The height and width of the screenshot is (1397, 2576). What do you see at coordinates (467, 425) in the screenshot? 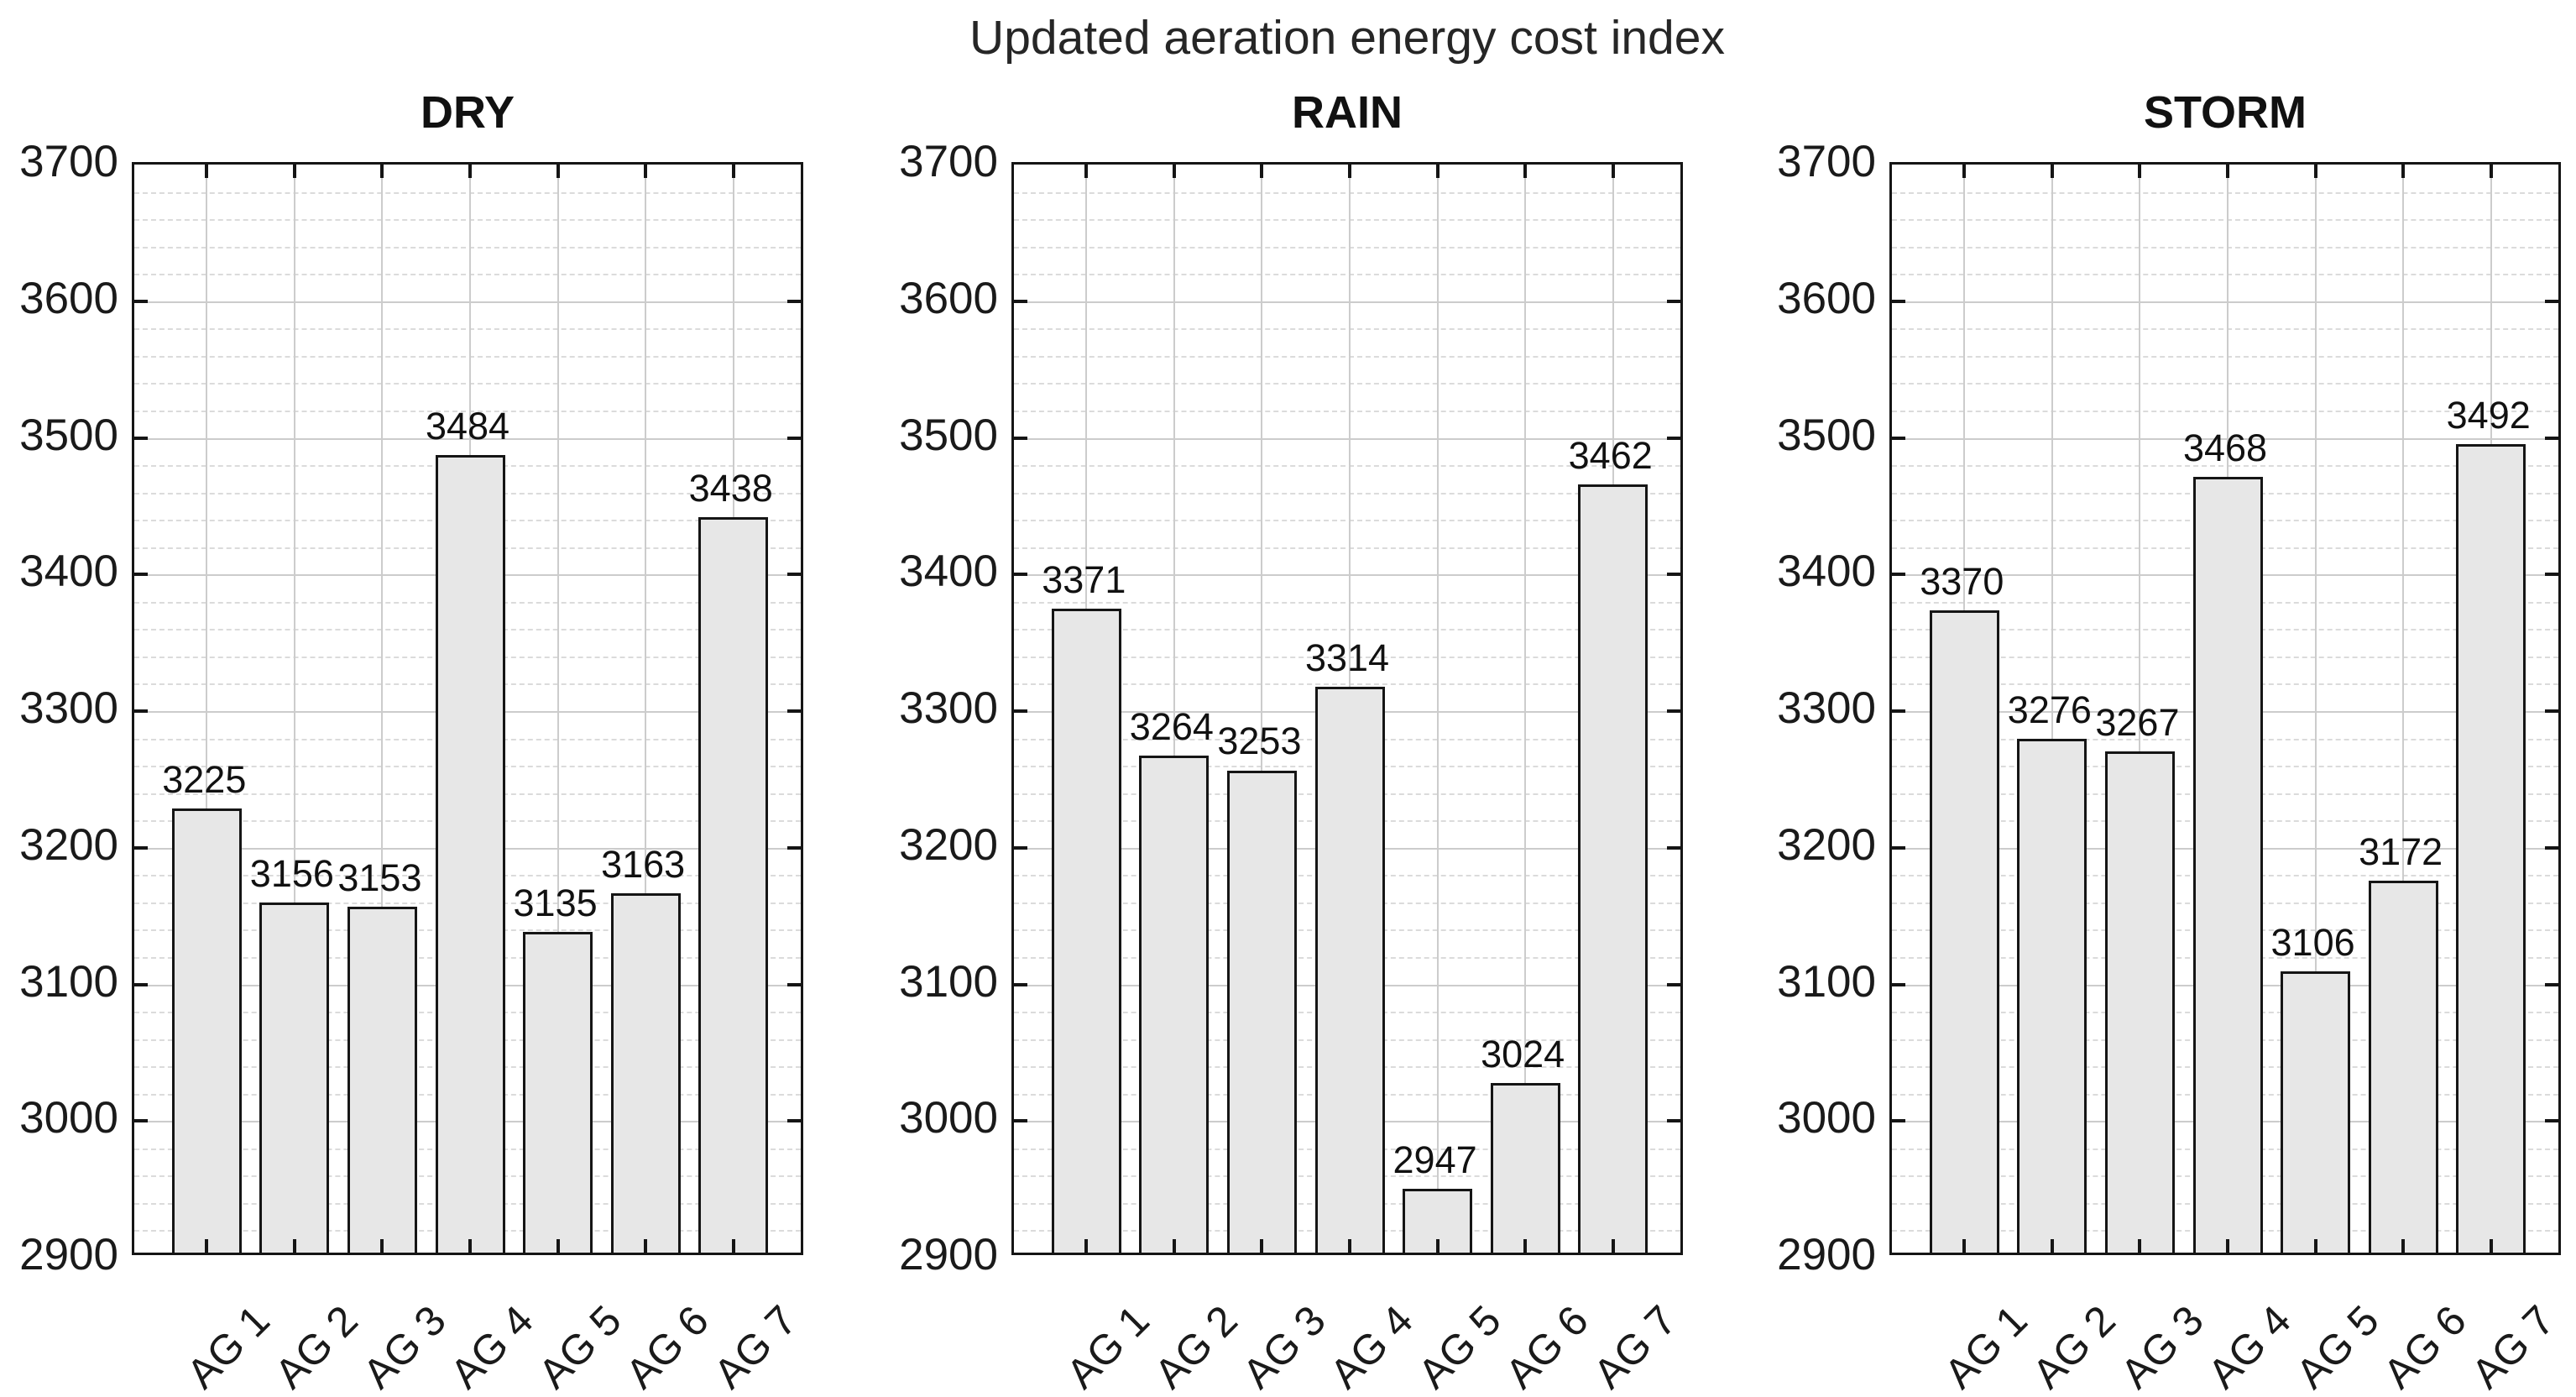
I see `bar-value-label: 3484` at bounding box center [467, 425].